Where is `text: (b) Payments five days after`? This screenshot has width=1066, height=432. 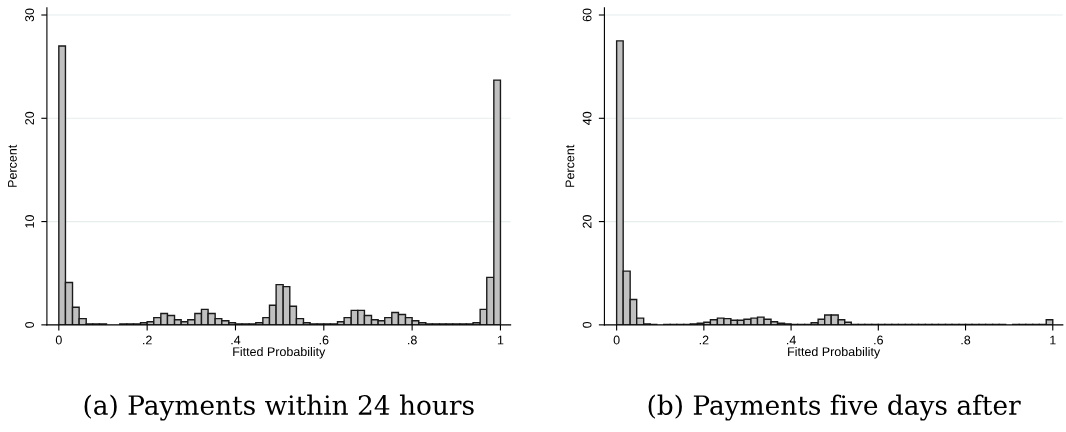
text: (b) Payments five days after is located at coordinates (834, 407).